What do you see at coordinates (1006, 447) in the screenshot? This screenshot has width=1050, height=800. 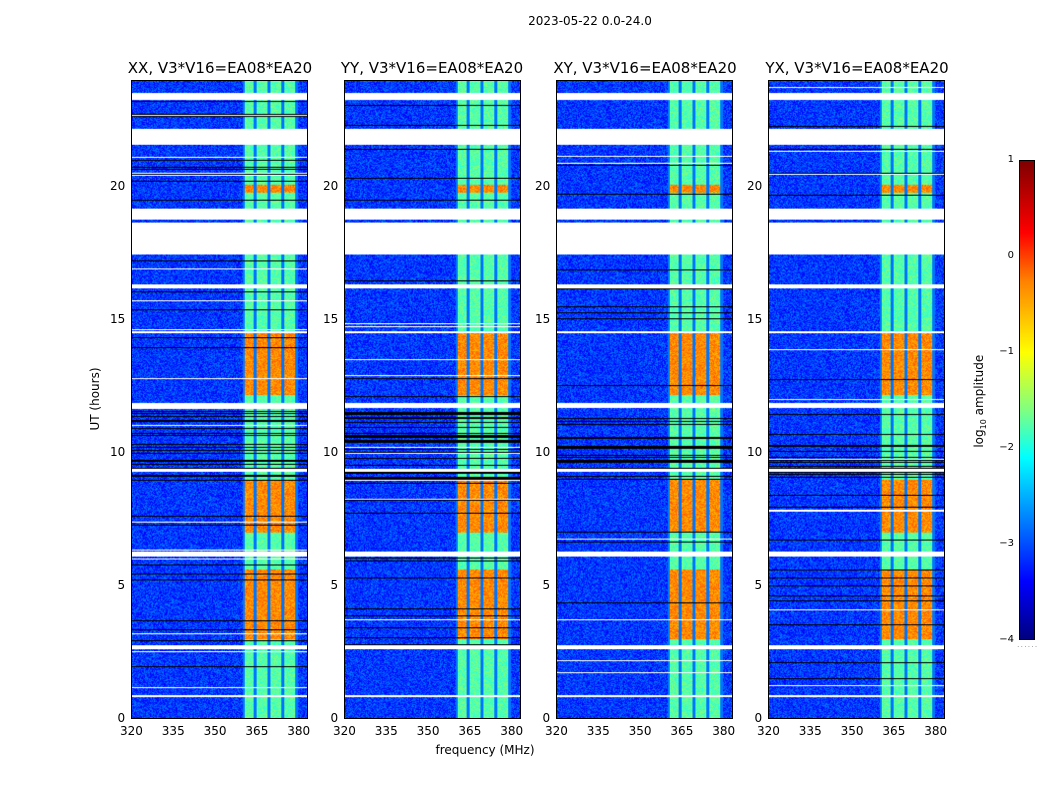 I see `colorbar-tick-label: −2` at bounding box center [1006, 447].